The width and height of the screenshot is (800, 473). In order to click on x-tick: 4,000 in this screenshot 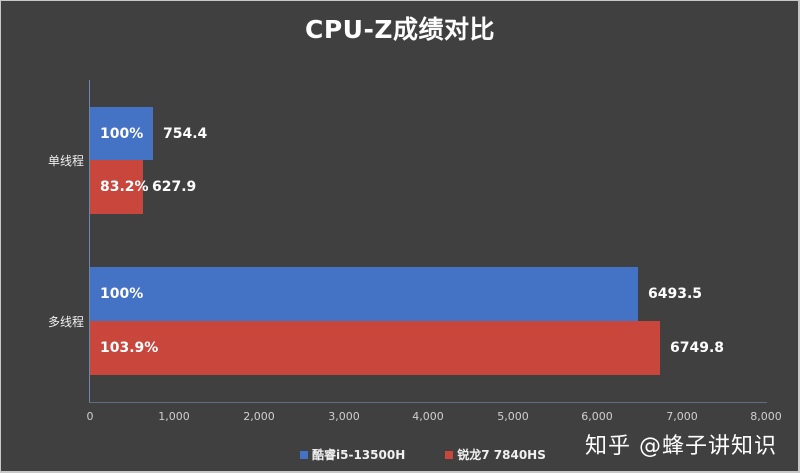, I will do `click(428, 416)`.